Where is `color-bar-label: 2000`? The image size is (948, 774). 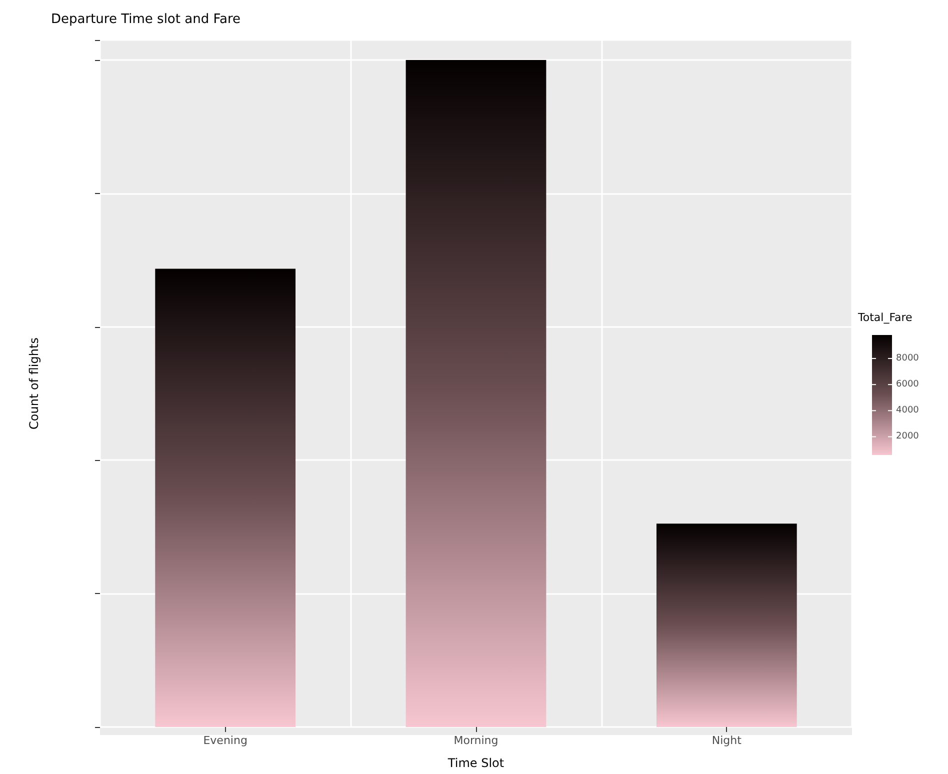 color-bar-label: 2000 is located at coordinates (908, 437).